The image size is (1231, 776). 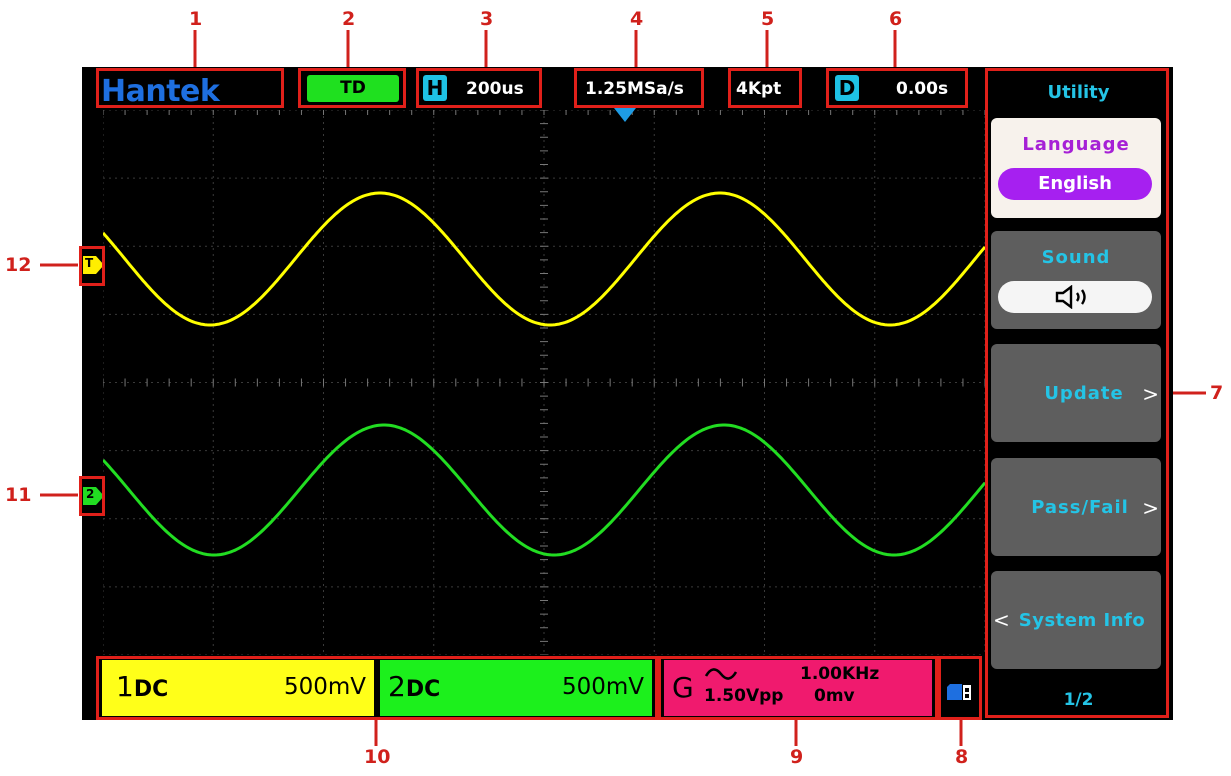 I want to click on highlight-storage, so click(x=960, y=688).